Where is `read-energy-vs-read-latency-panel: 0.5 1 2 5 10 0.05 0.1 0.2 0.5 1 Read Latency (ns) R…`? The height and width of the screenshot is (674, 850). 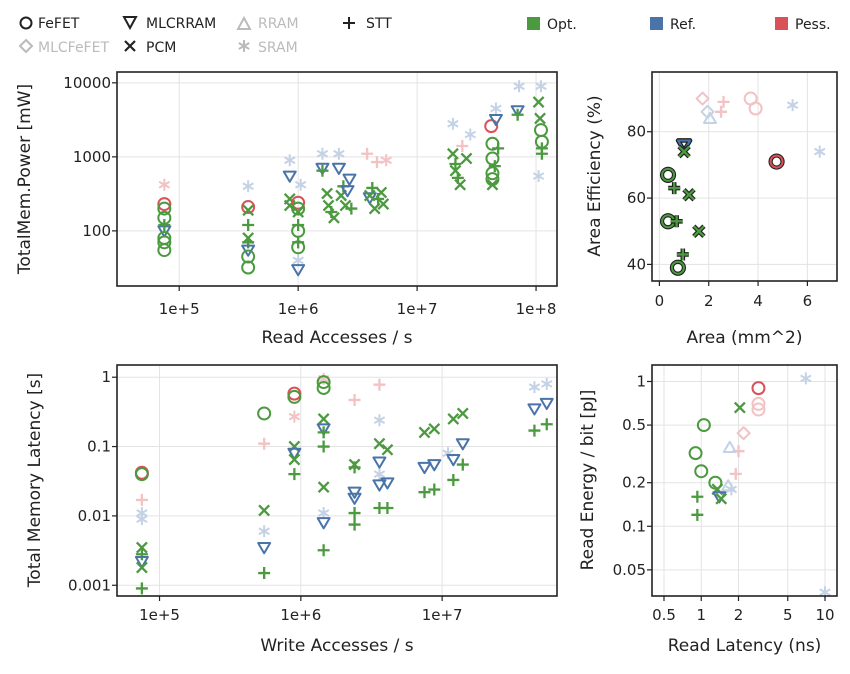 read-energy-vs-read-latency-panel: 0.5 1 2 5 10 0.05 0.1 0.2 0.5 1 Read Latency (ns) R… is located at coordinates (708, 510).